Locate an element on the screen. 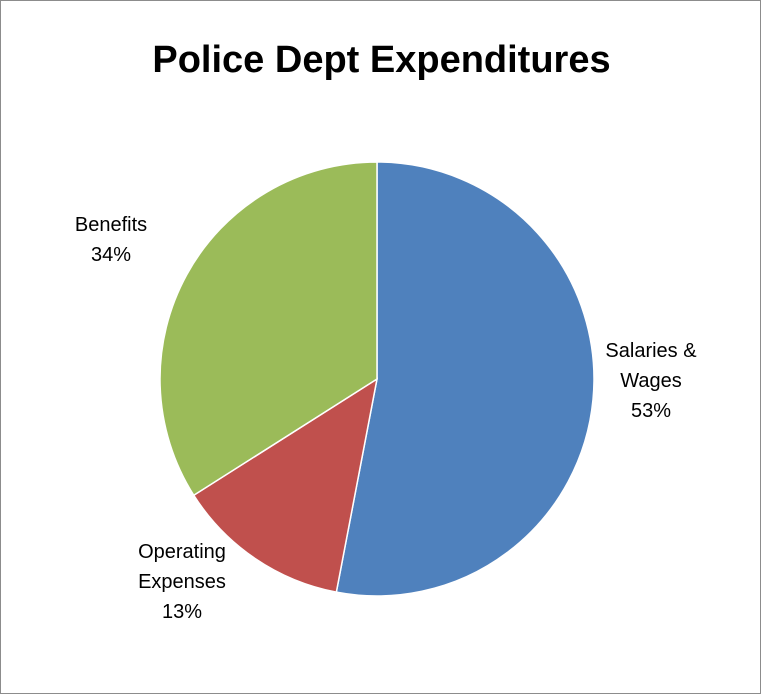 The height and width of the screenshot is (694, 761). slice-label-line: 34% is located at coordinates (111, 255).